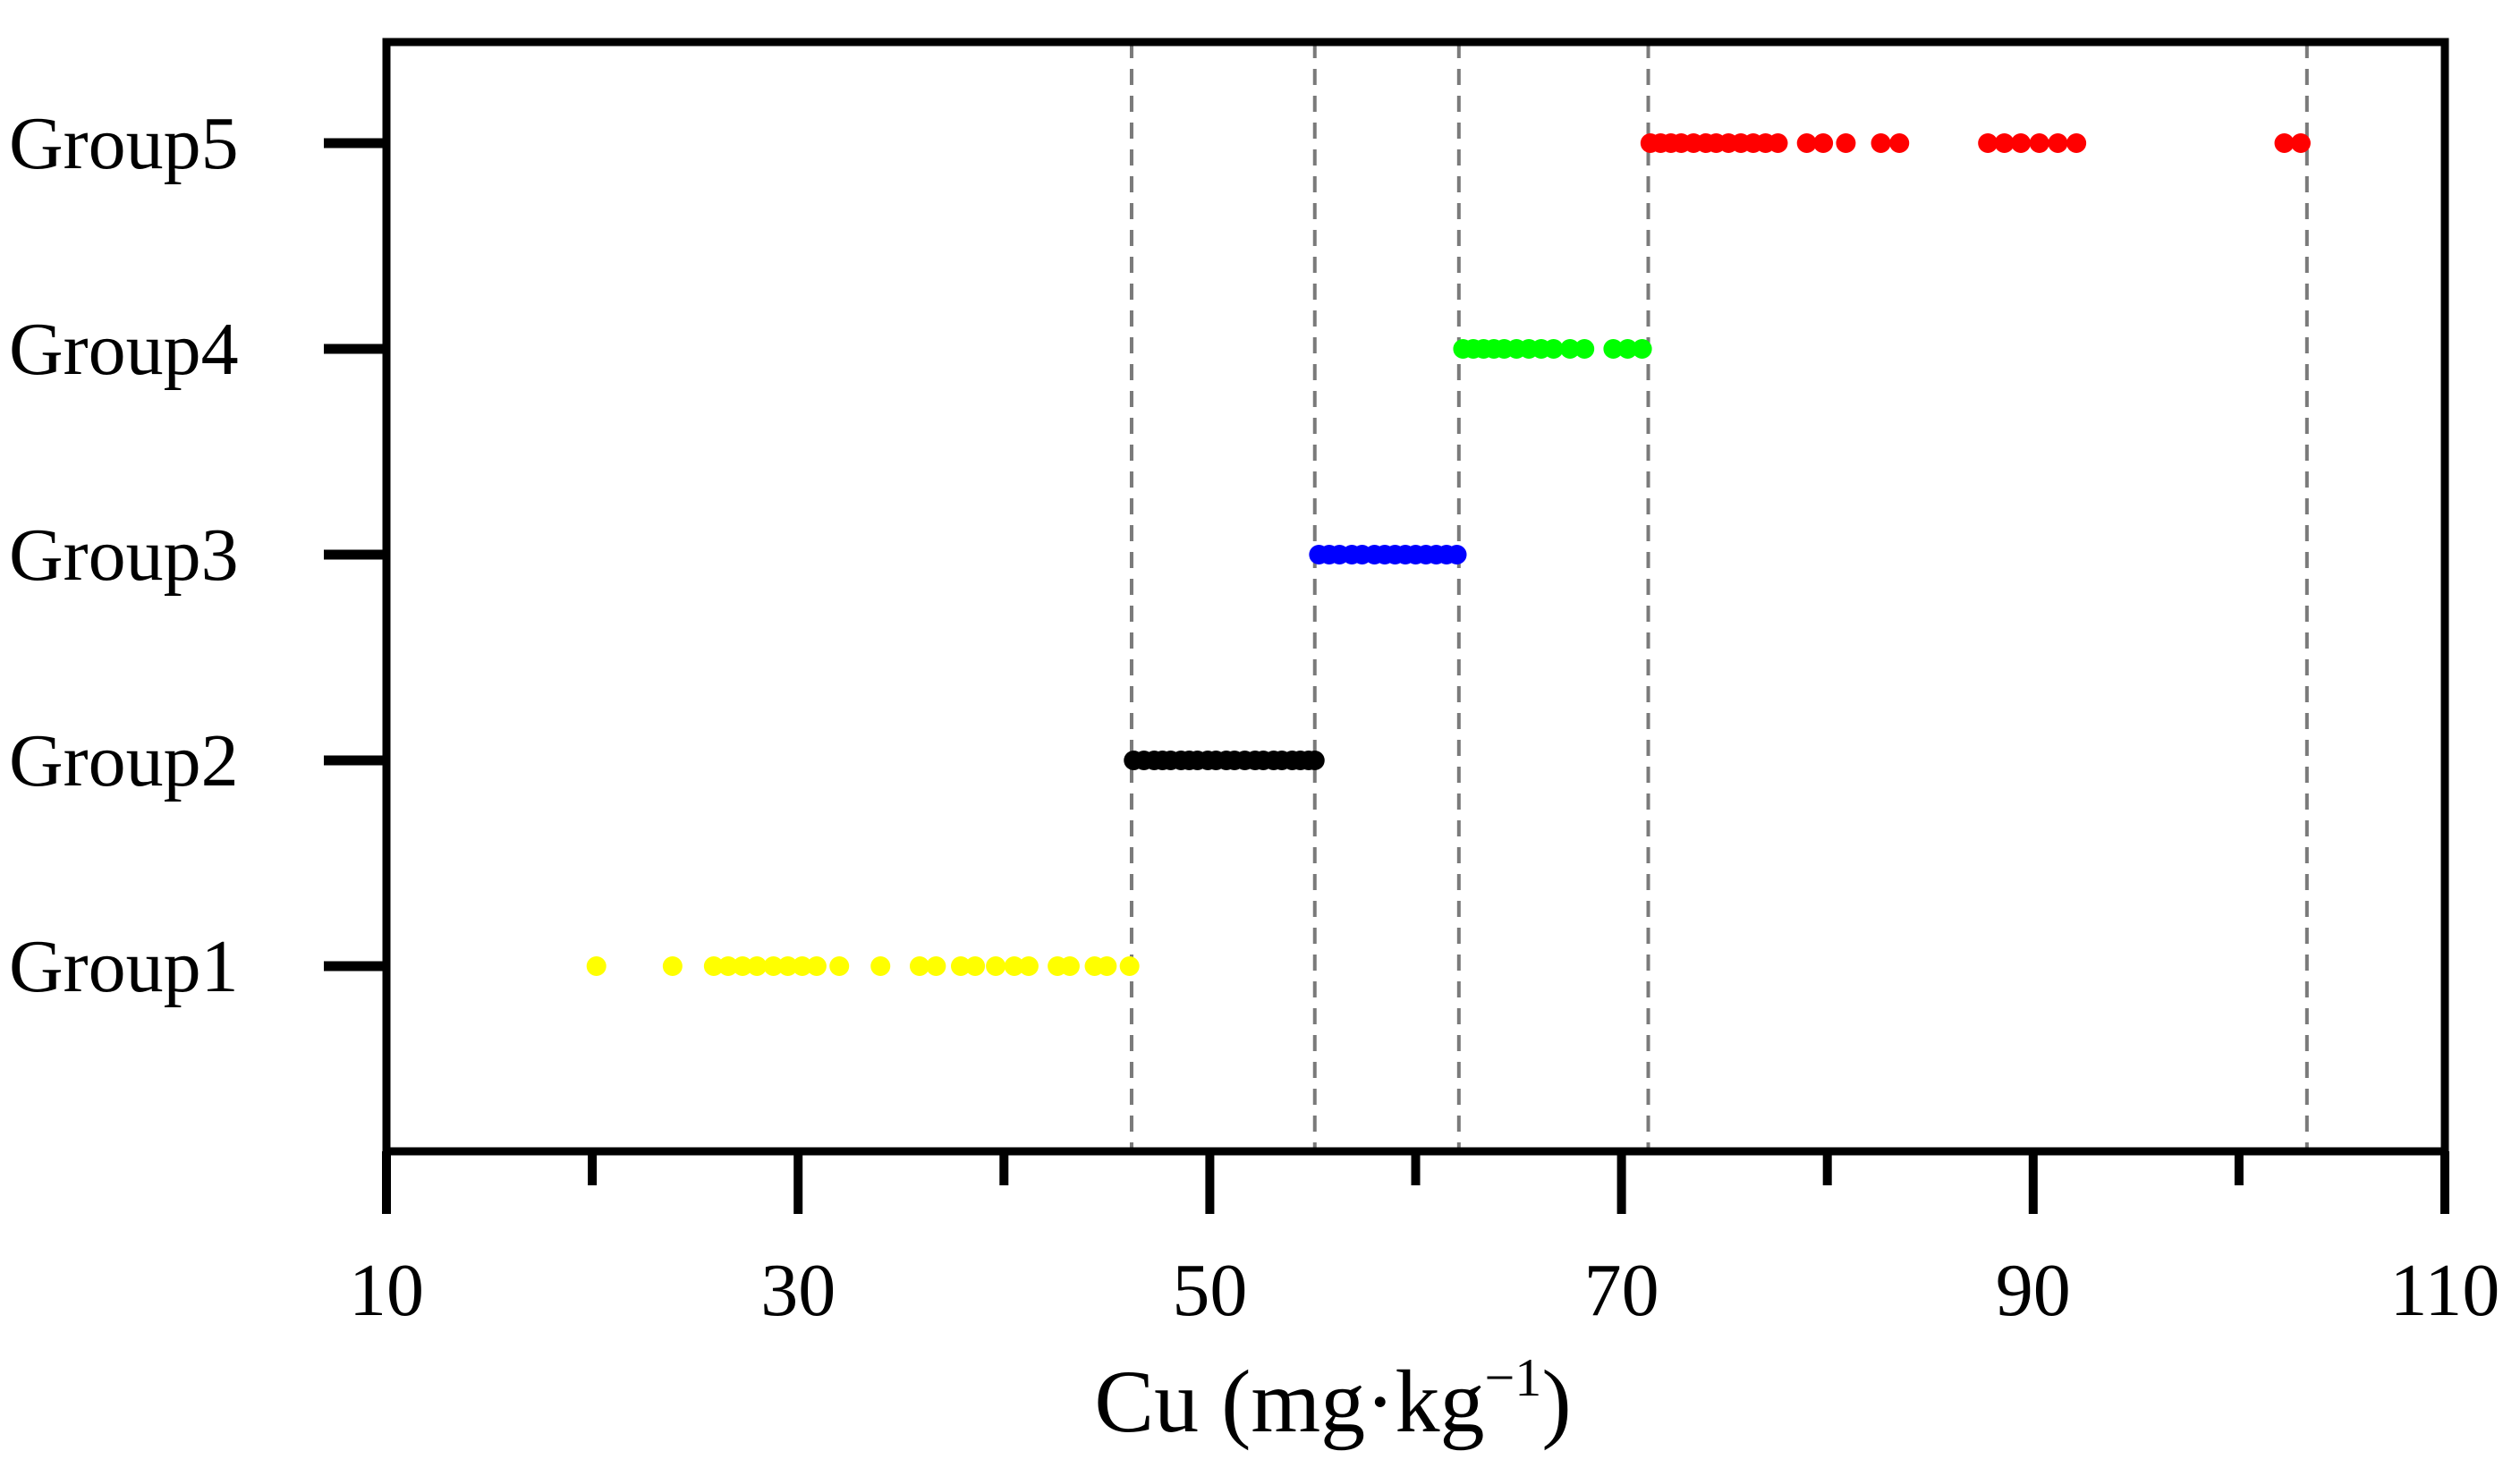 The height and width of the screenshot is (1468, 2520). I want to click on x-tick-label-110: 110, so click(2445, 1290).